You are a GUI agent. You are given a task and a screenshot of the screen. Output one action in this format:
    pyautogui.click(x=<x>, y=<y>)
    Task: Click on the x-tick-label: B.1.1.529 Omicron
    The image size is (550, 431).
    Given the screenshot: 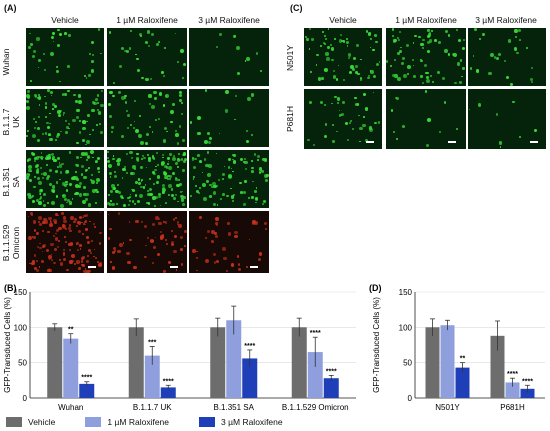 What is the action you would take?
    pyautogui.click(x=315, y=407)
    